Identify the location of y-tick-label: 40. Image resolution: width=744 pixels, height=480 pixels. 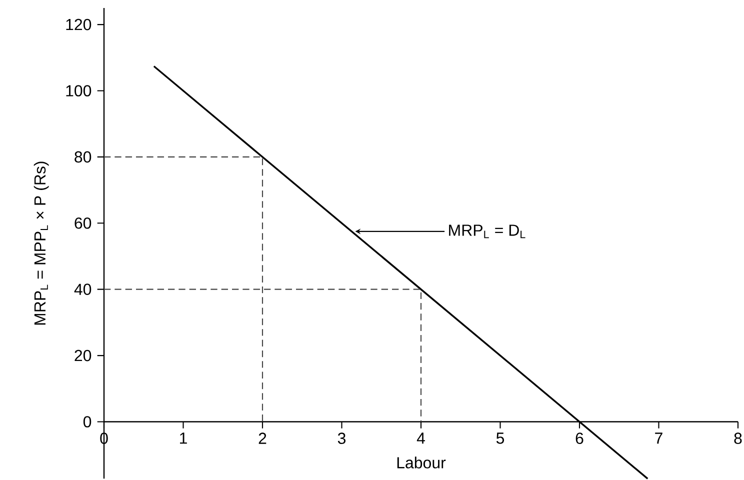
(83, 289).